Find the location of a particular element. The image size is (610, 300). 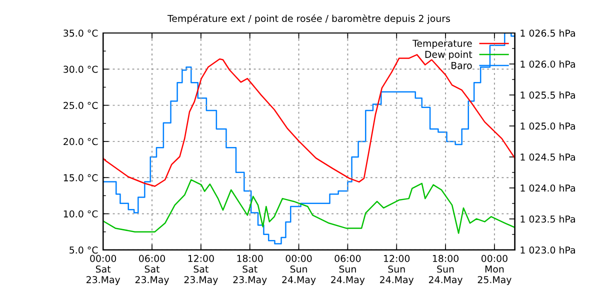

x-tick-label: 00:00 Mon 25.May is located at coordinates (495, 270).